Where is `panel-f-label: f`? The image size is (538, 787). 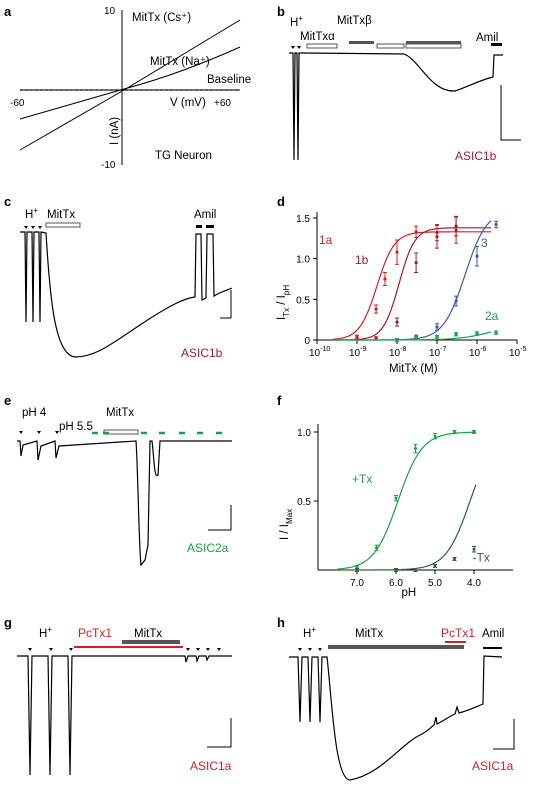 panel-f-label: f is located at coordinates (279, 400).